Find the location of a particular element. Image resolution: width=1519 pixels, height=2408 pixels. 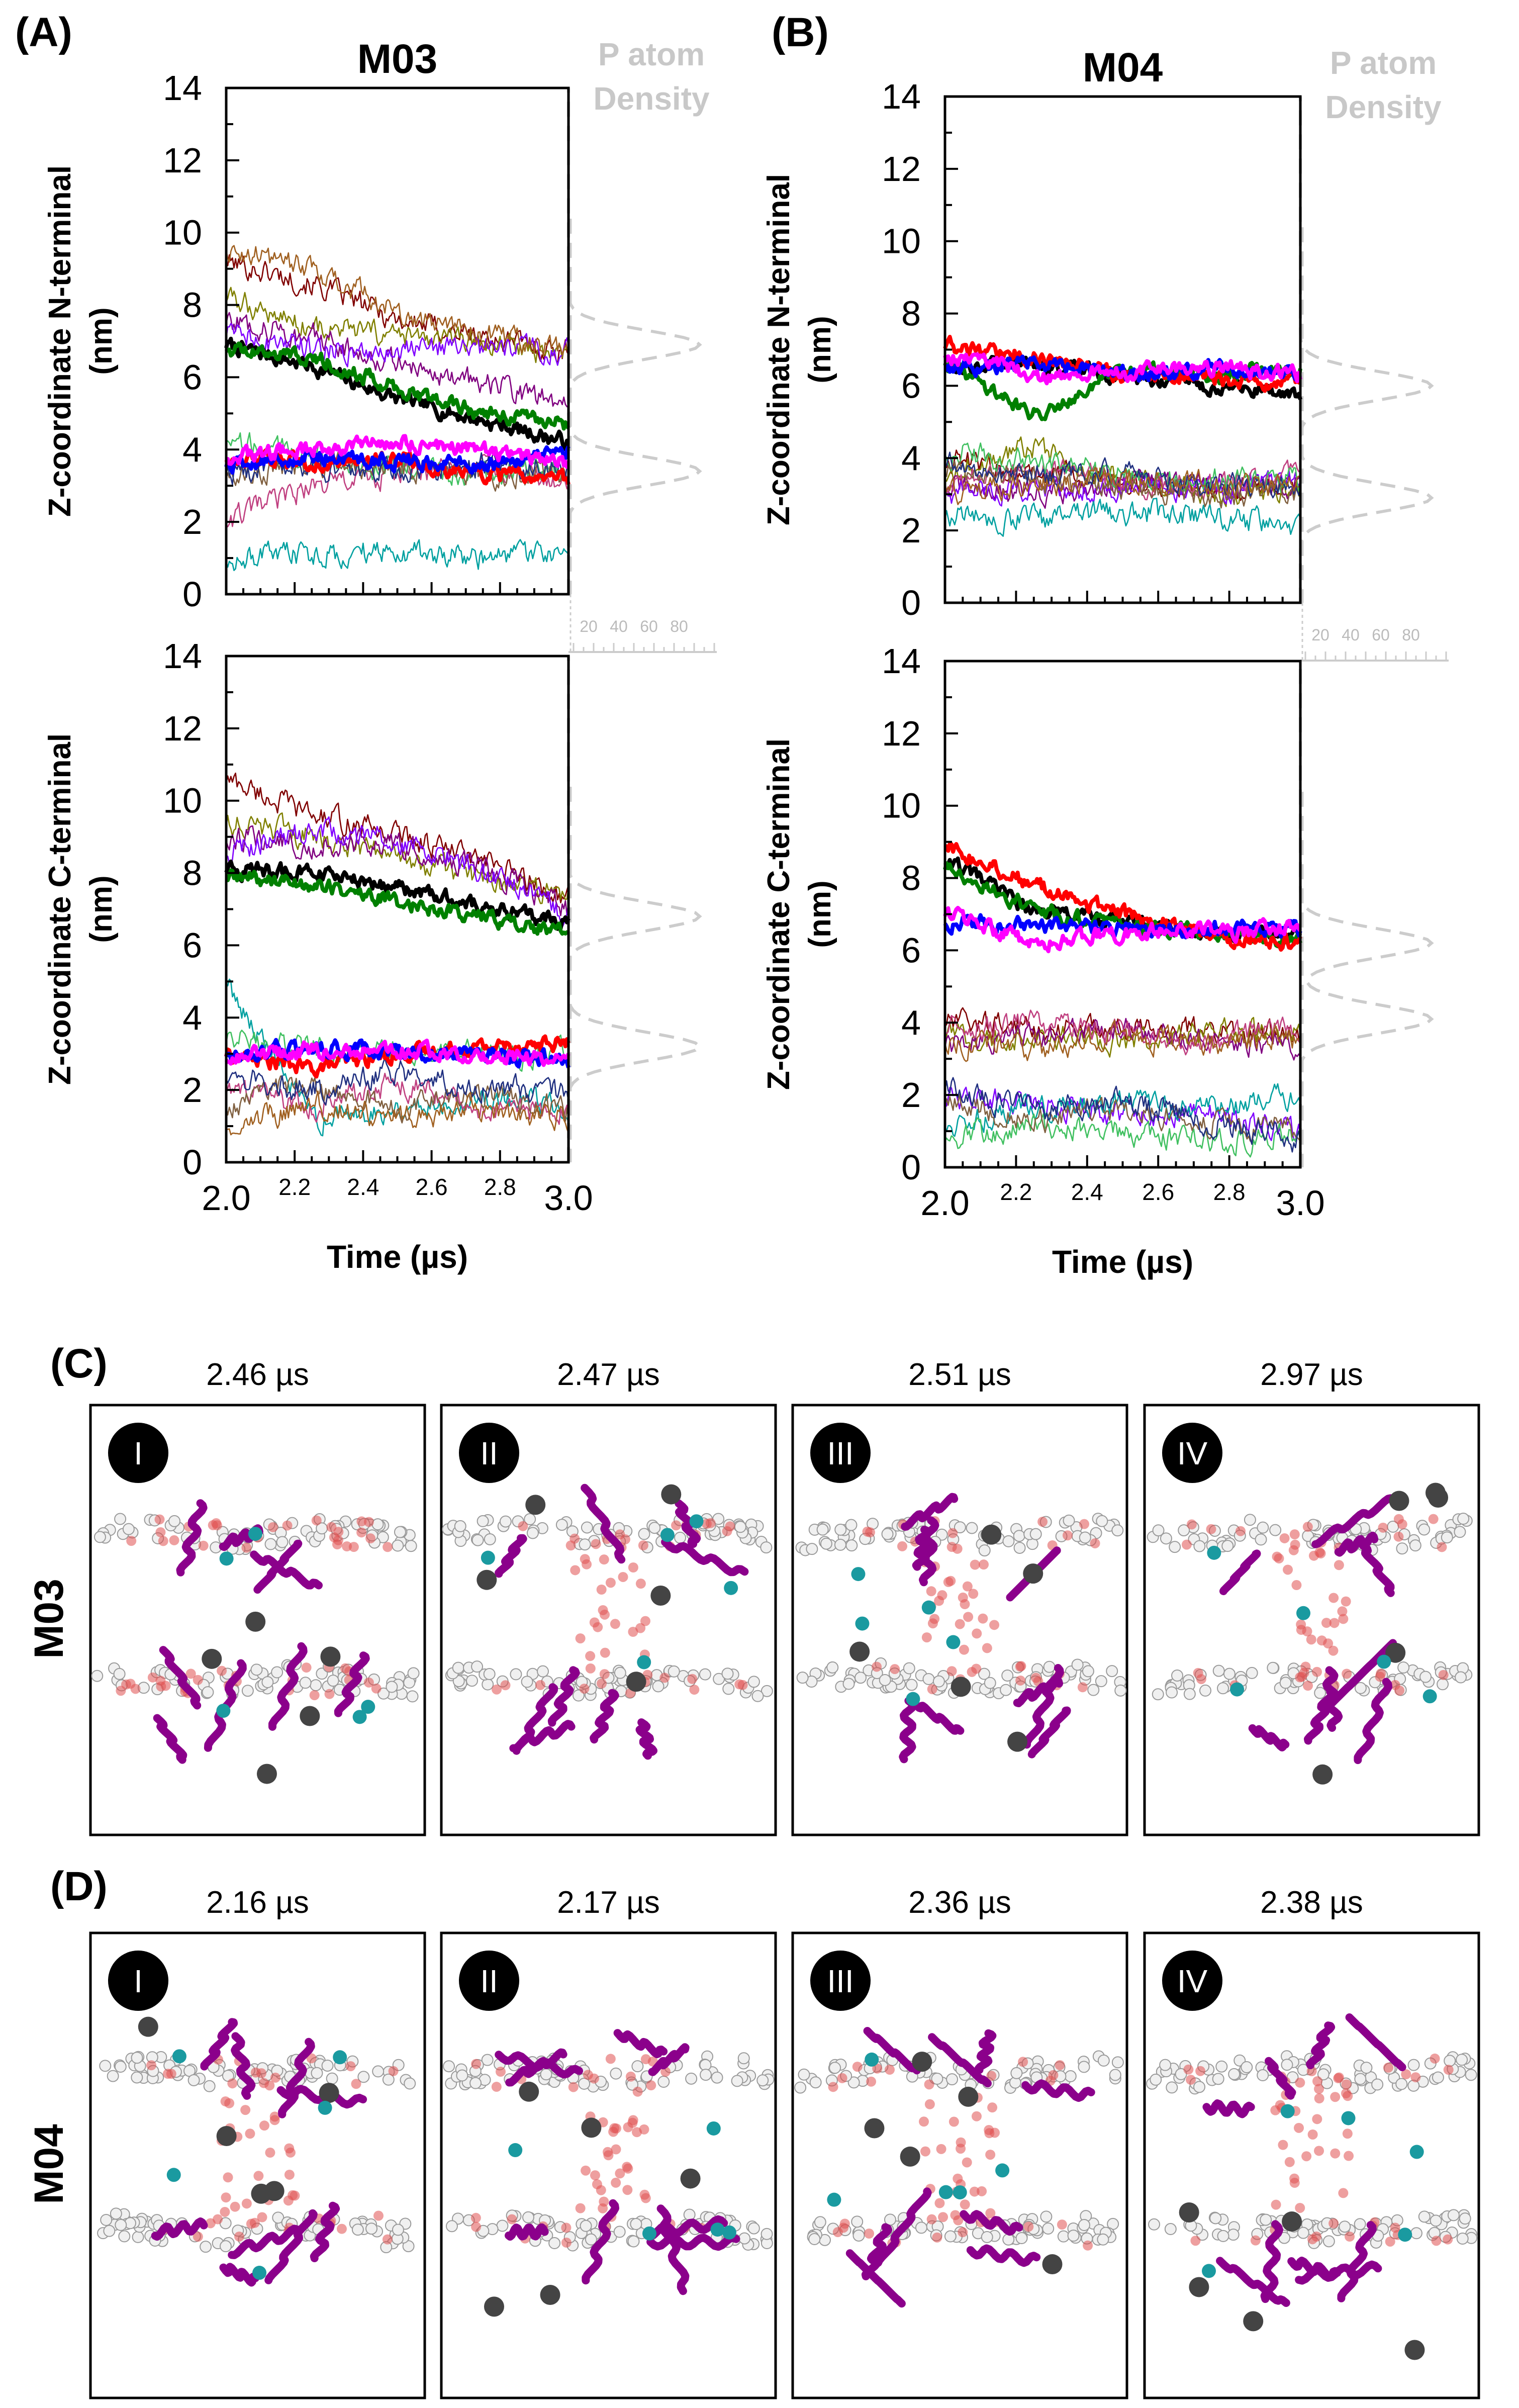

roman-numeral: I is located at coordinates (138, 1981).